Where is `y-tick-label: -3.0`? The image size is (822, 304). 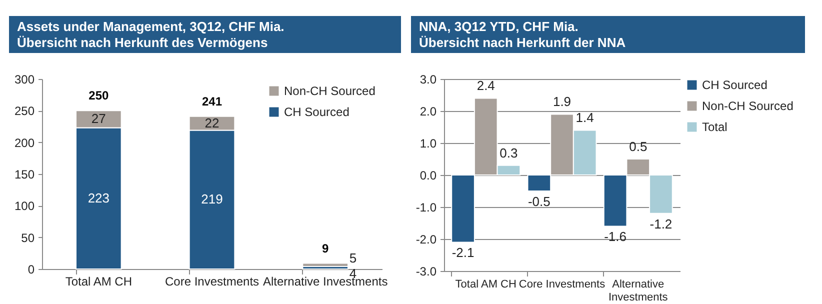
y-tick-label: -3.0 is located at coordinates (426, 271).